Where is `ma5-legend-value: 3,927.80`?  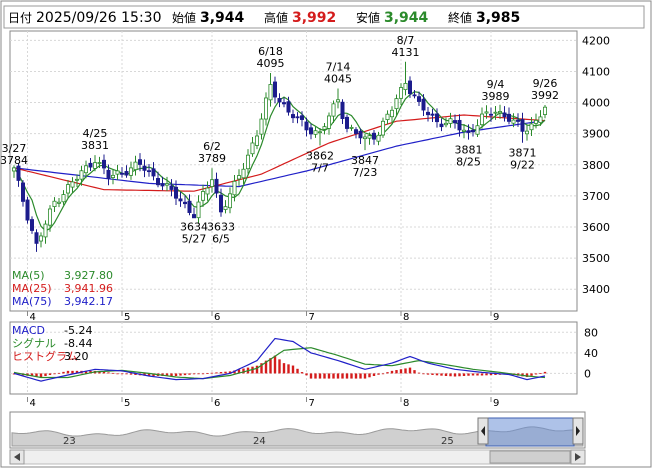 ma5-legend-value: 3,927.80 is located at coordinates (88, 275).